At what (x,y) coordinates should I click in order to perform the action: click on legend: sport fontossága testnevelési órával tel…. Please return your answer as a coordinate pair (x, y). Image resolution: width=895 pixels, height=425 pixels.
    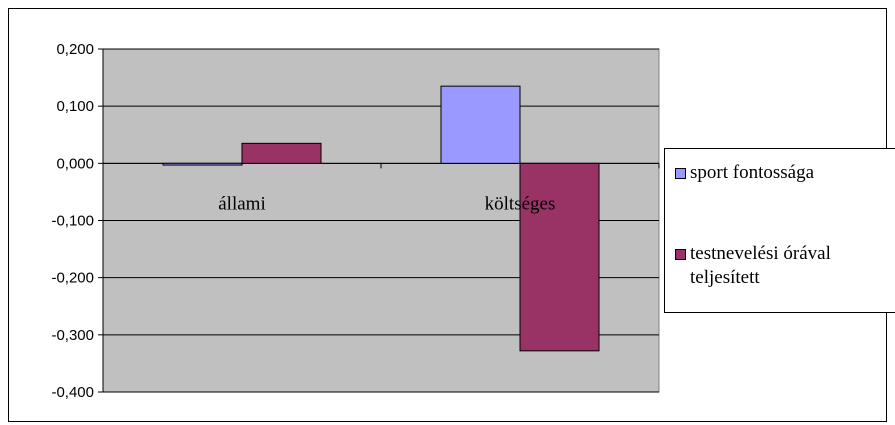
    Looking at the image, I should click on (779, 230).